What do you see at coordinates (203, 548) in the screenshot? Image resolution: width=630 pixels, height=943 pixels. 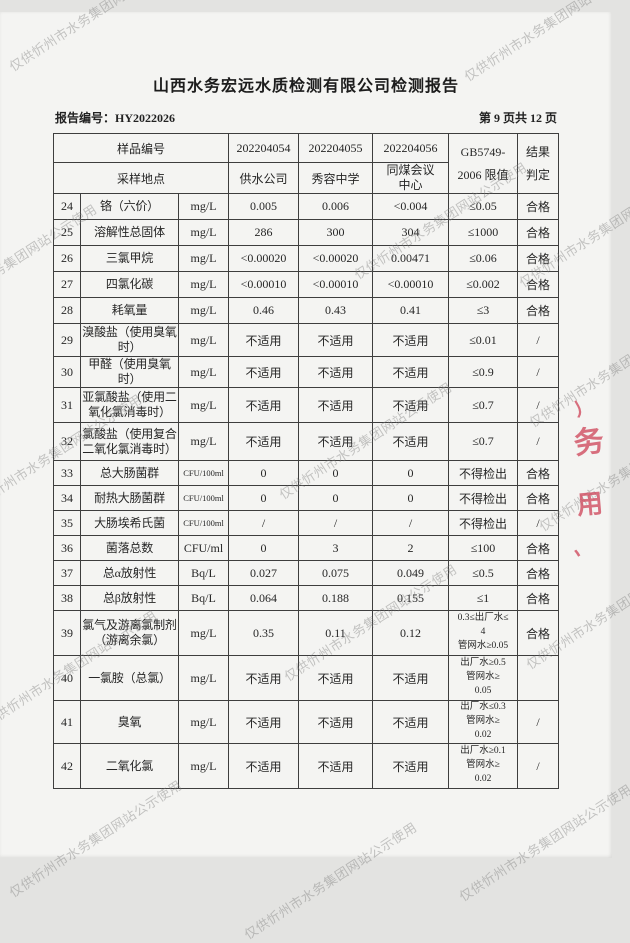 I see `unit: CFU/ml` at bounding box center [203, 548].